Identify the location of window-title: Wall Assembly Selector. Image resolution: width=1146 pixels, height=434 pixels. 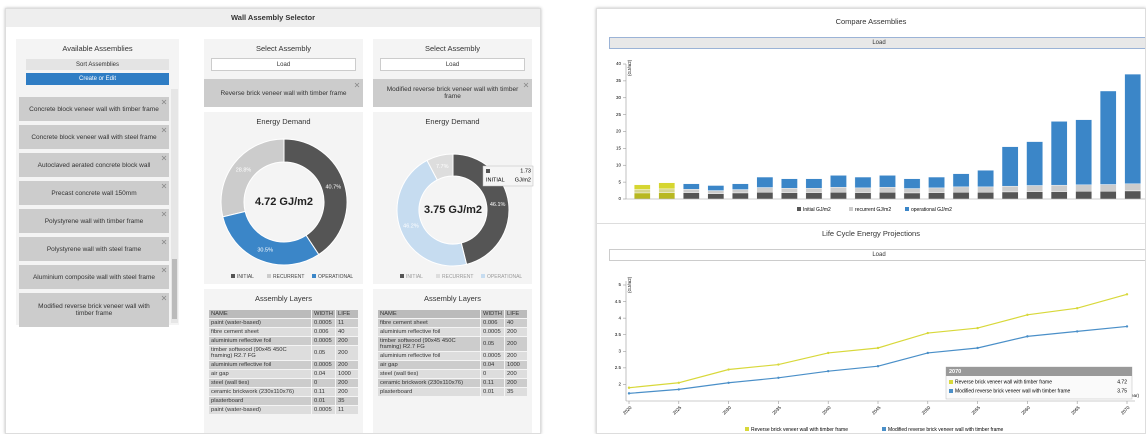
(273, 18).